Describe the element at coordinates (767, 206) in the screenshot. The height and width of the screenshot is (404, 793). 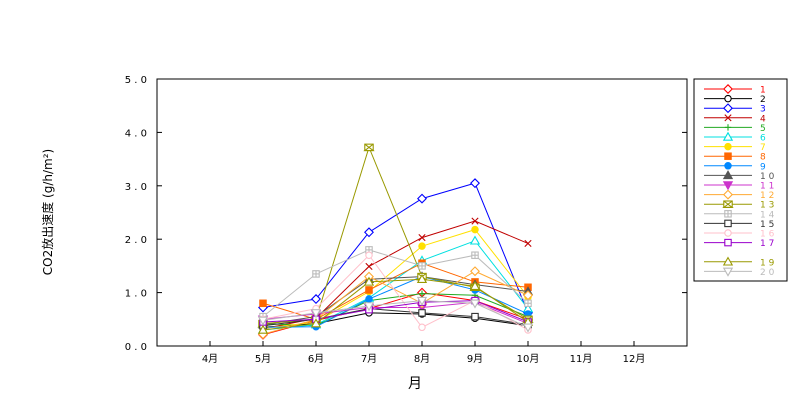
I see `legend-label: 1 3` at that location.